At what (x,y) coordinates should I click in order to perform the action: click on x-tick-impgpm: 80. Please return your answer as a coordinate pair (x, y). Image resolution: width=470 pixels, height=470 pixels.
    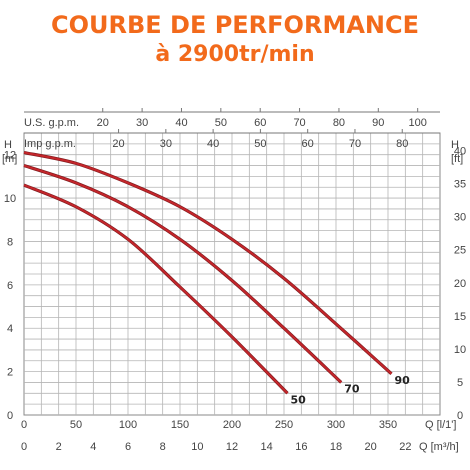
    Looking at the image, I should click on (402, 144).